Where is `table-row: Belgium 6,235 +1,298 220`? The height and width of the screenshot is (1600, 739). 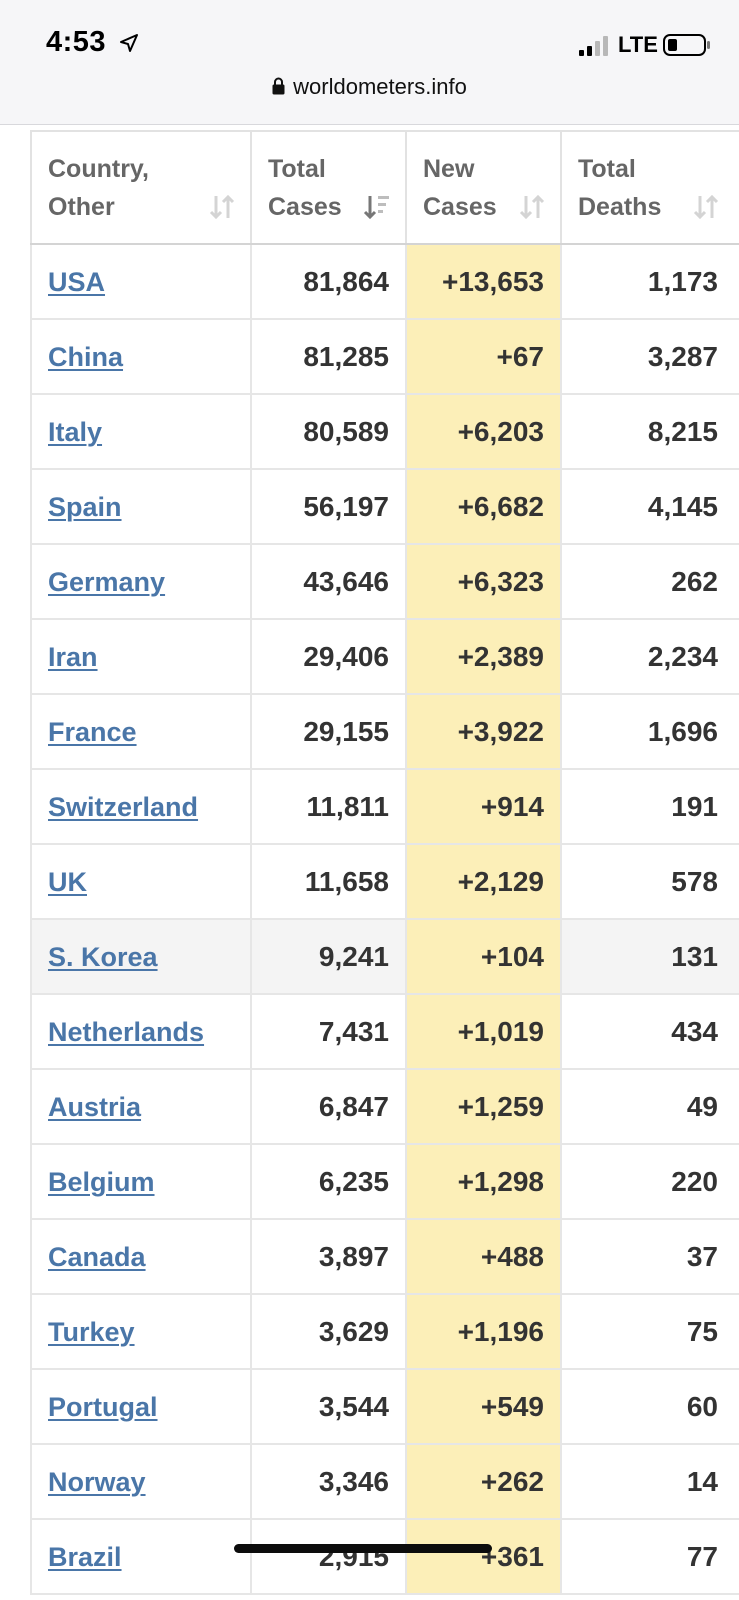 table-row: Belgium 6,235 +1,298 220 is located at coordinates (384, 1181).